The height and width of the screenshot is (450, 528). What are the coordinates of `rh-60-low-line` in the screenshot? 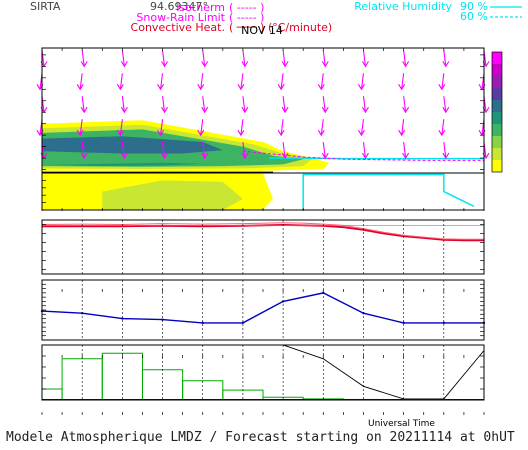 It's located at (388, 191).